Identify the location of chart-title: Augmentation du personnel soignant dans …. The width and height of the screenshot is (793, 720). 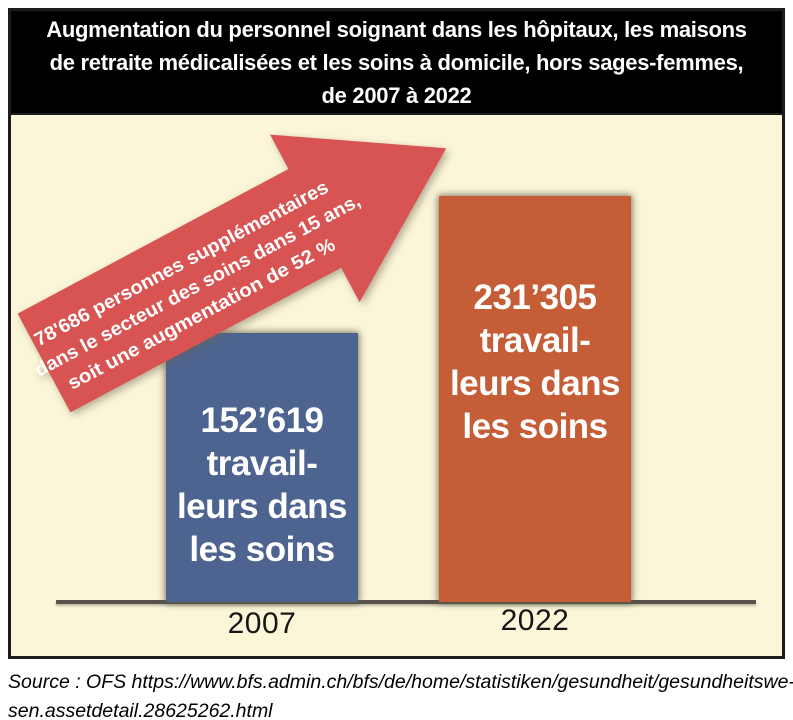
(396, 63).